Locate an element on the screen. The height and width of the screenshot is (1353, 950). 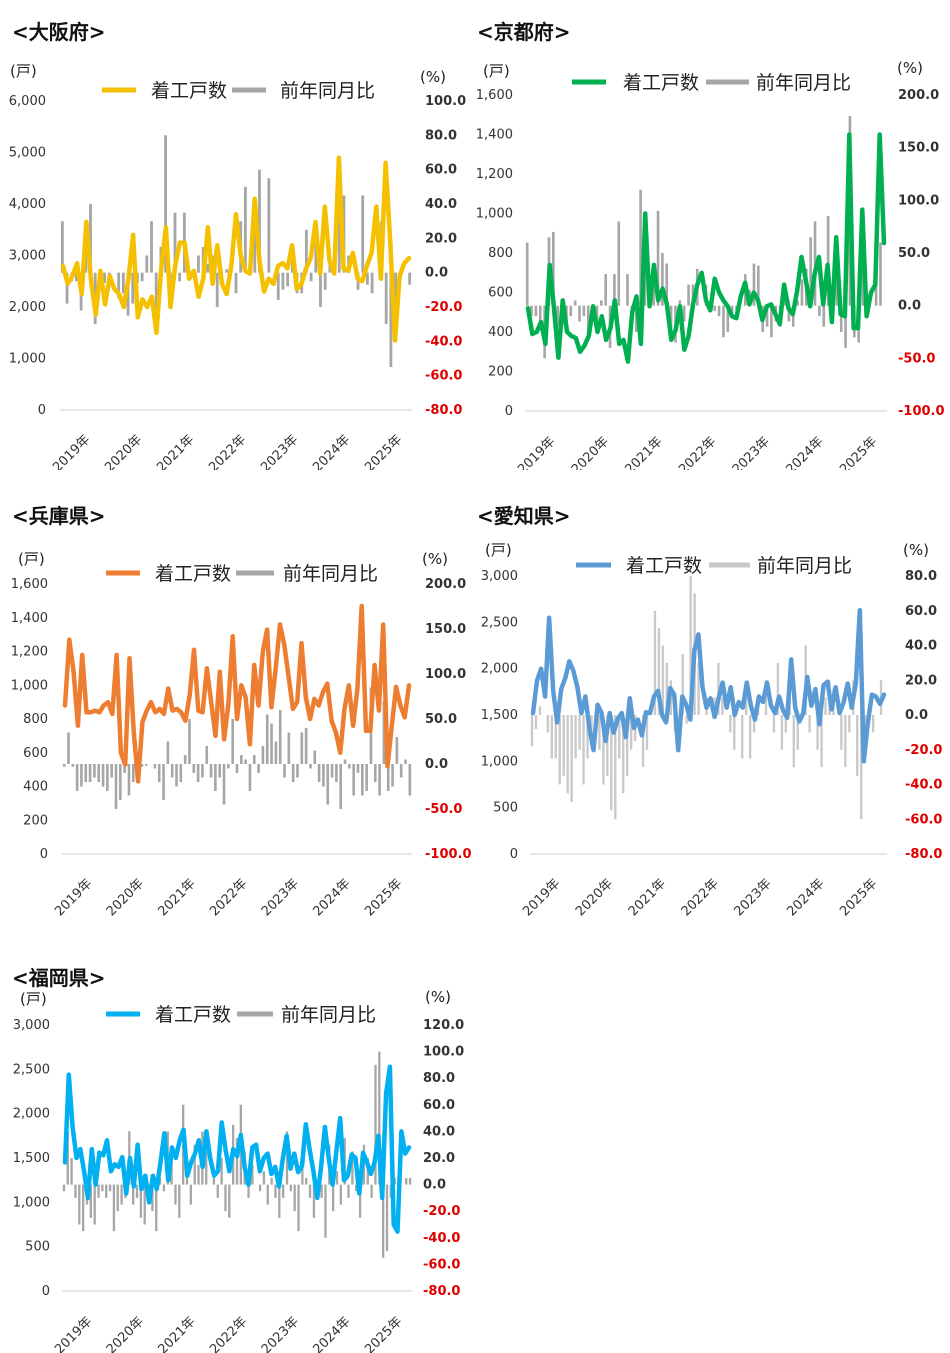
legend-label-yoy: 前年同月比 is located at coordinates (328, 1015).